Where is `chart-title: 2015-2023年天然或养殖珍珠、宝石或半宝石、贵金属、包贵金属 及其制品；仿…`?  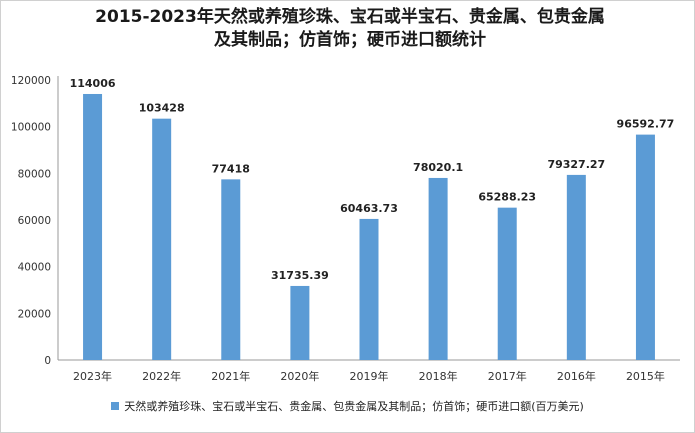 chart-title: 2015-2023年天然或养殖珍珠、宝石或半宝石、贵金属、包贵金属 及其制品；仿… is located at coordinates (350, 29).